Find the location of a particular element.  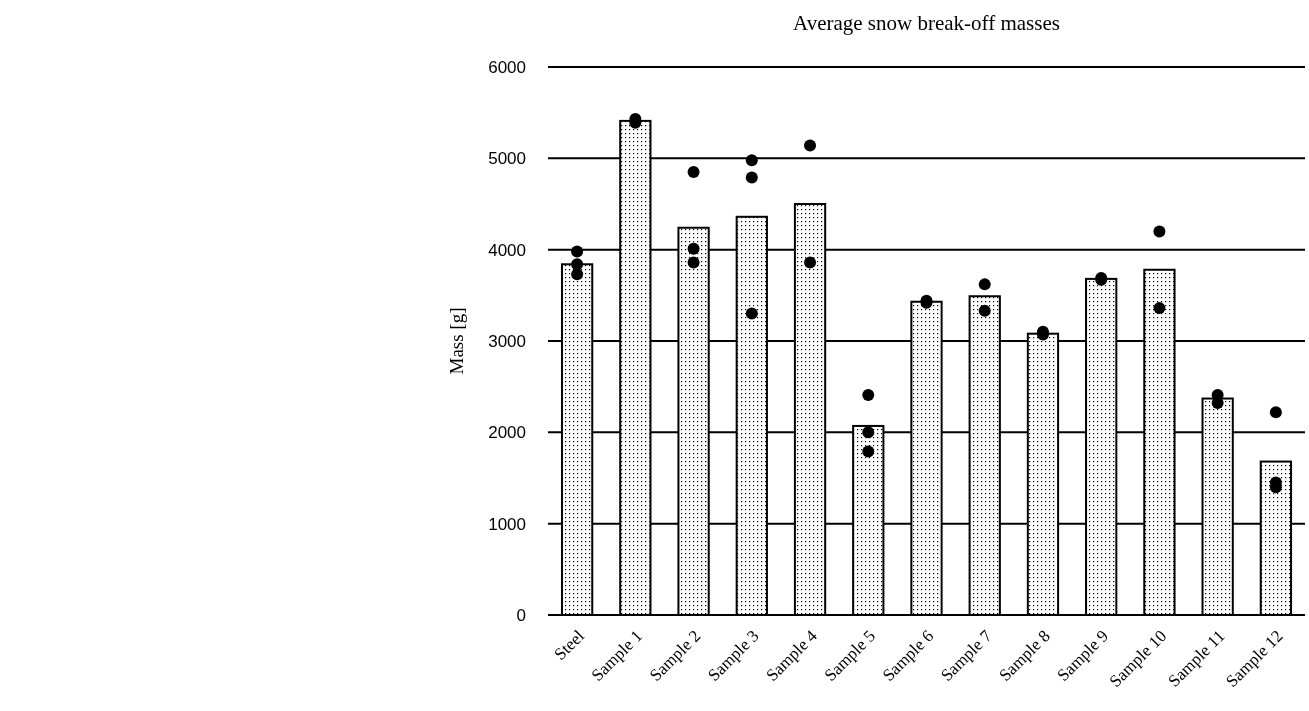

y-tick-label: 4000 is located at coordinates (507, 250).